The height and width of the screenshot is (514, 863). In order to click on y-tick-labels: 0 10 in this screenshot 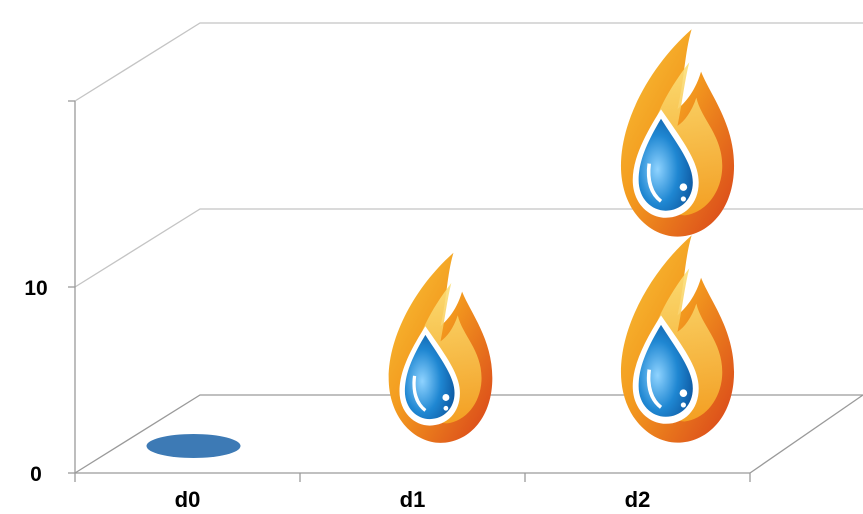, I will do `click(35, 381)`.